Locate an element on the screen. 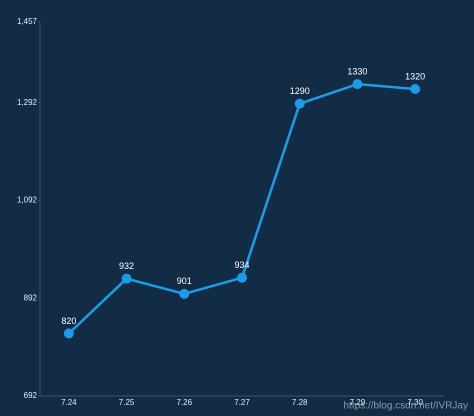 Image resolution: width=474 pixels, height=416 pixels. x-tick-label: 7.30 is located at coordinates (415, 402).